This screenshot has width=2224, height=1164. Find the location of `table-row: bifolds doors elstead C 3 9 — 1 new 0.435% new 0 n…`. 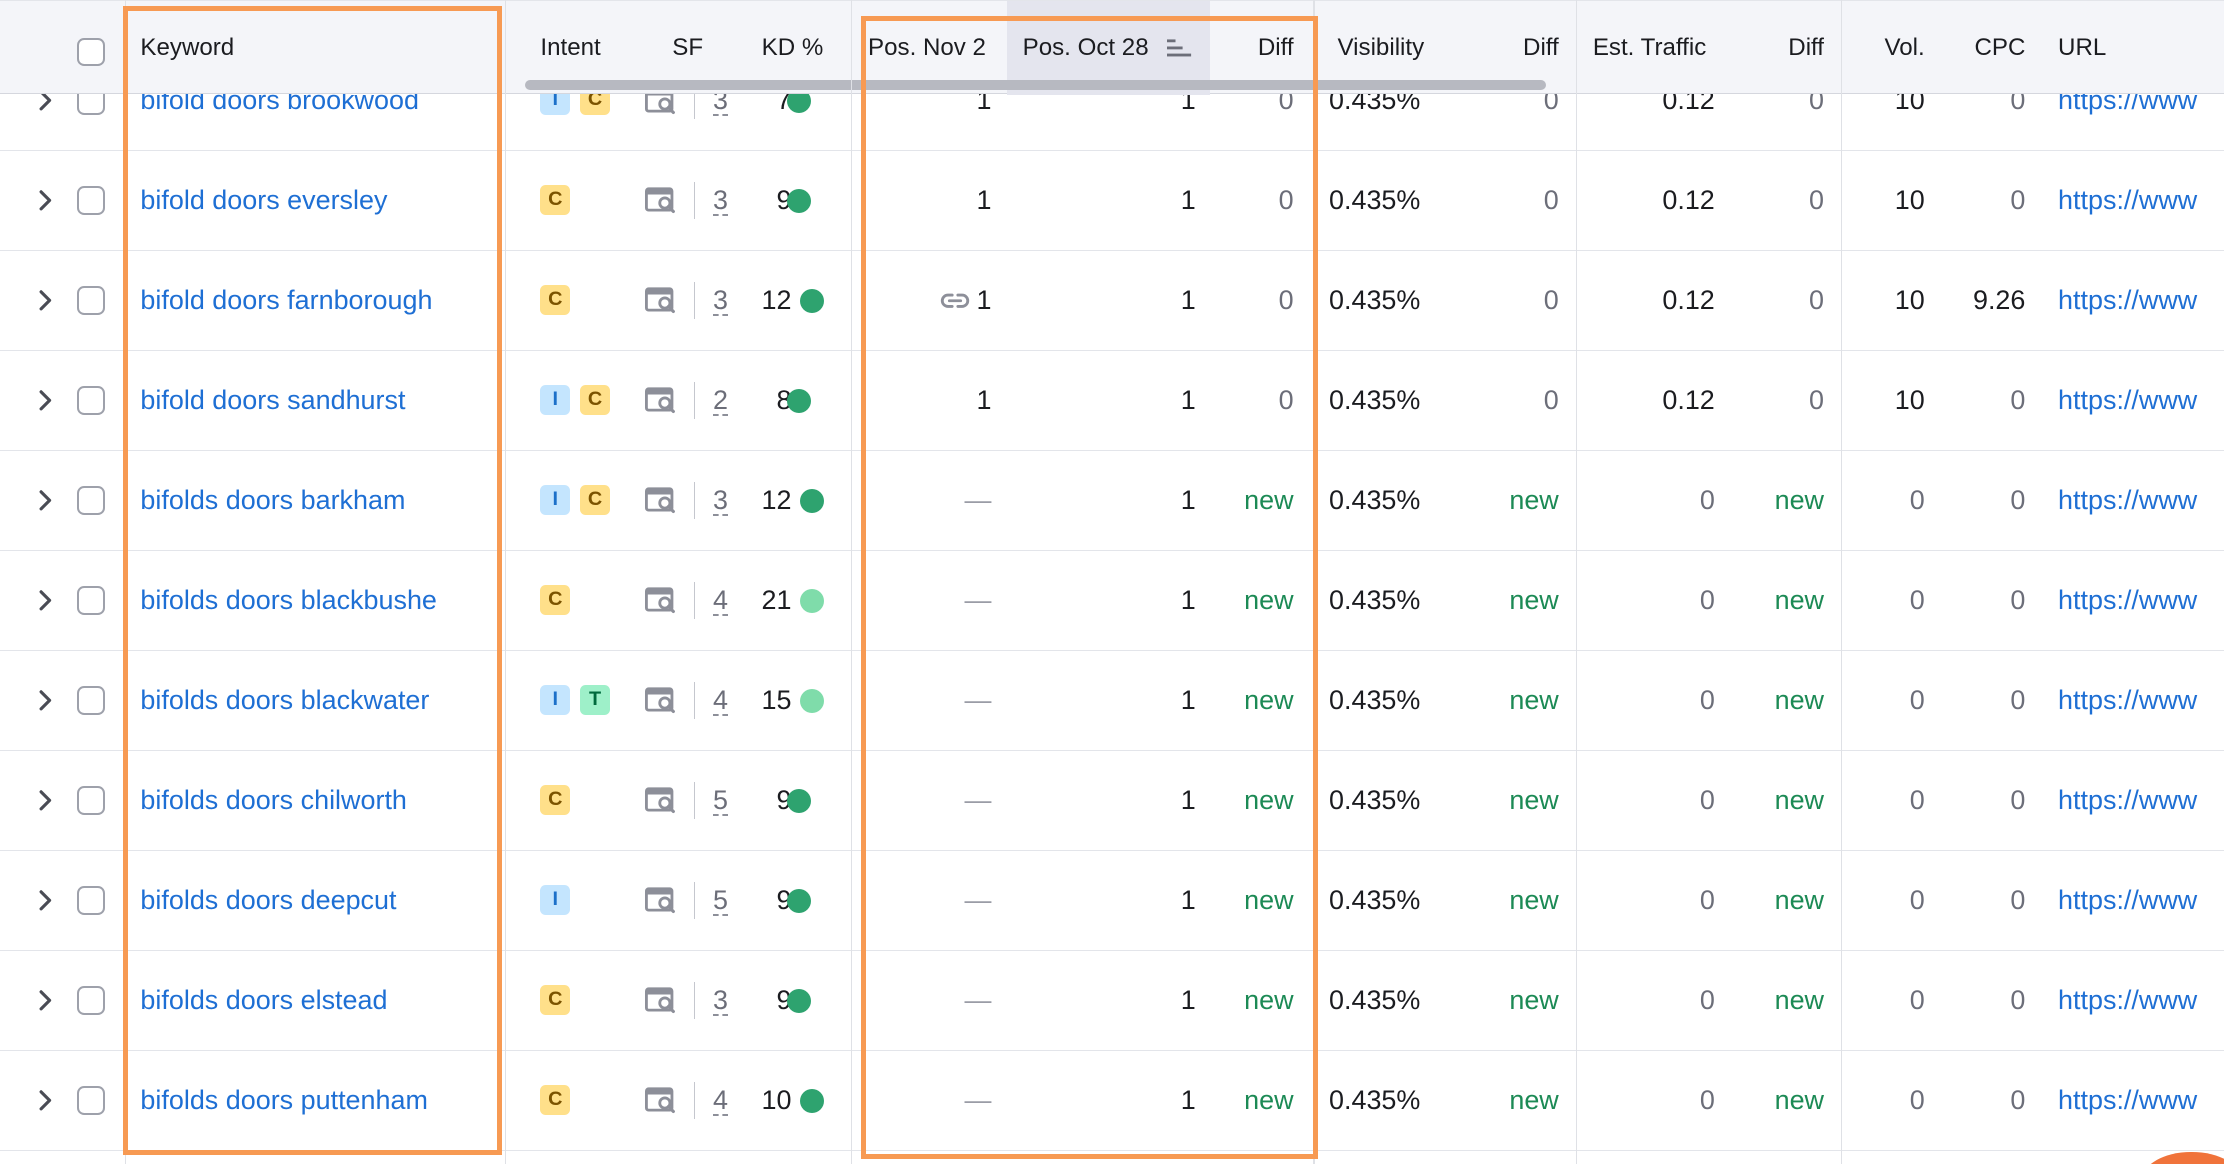

table-row: bifolds doors elstead C 3 9 — 1 new 0.435% new 0 n… is located at coordinates (1112, 1001).